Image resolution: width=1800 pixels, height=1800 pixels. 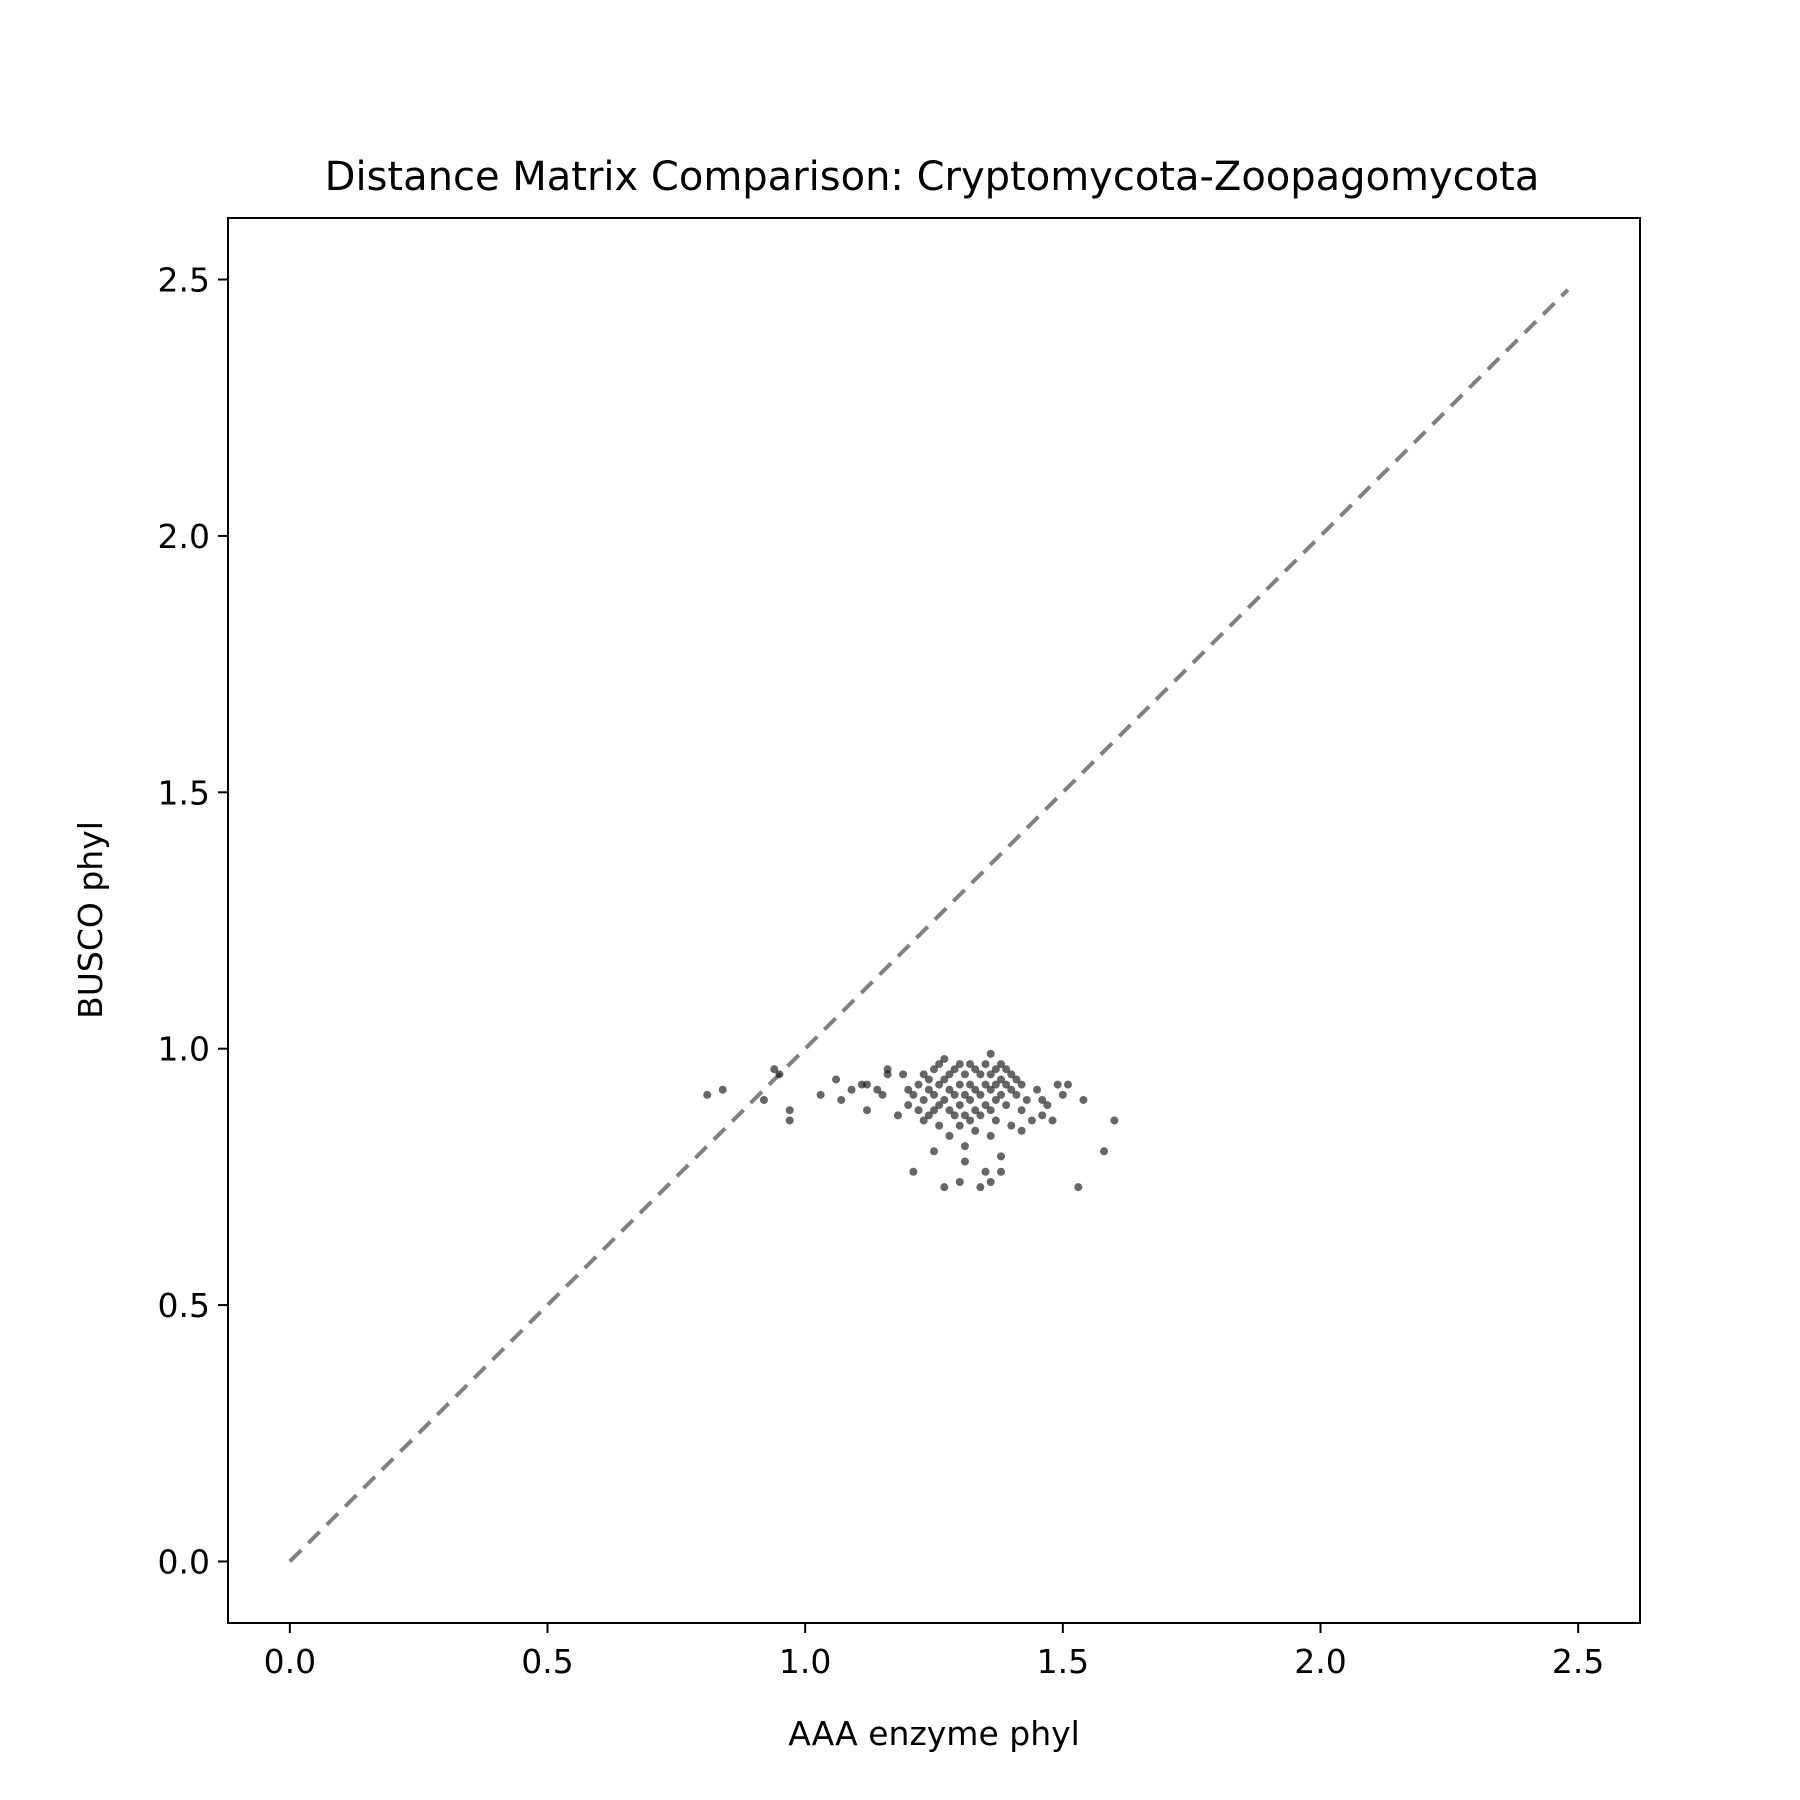 What do you see at coordinates (934, 1733) in the screenshot?
I see `x-axis-label: AAA enzyme phyl` at bounding box center [934, 1733].